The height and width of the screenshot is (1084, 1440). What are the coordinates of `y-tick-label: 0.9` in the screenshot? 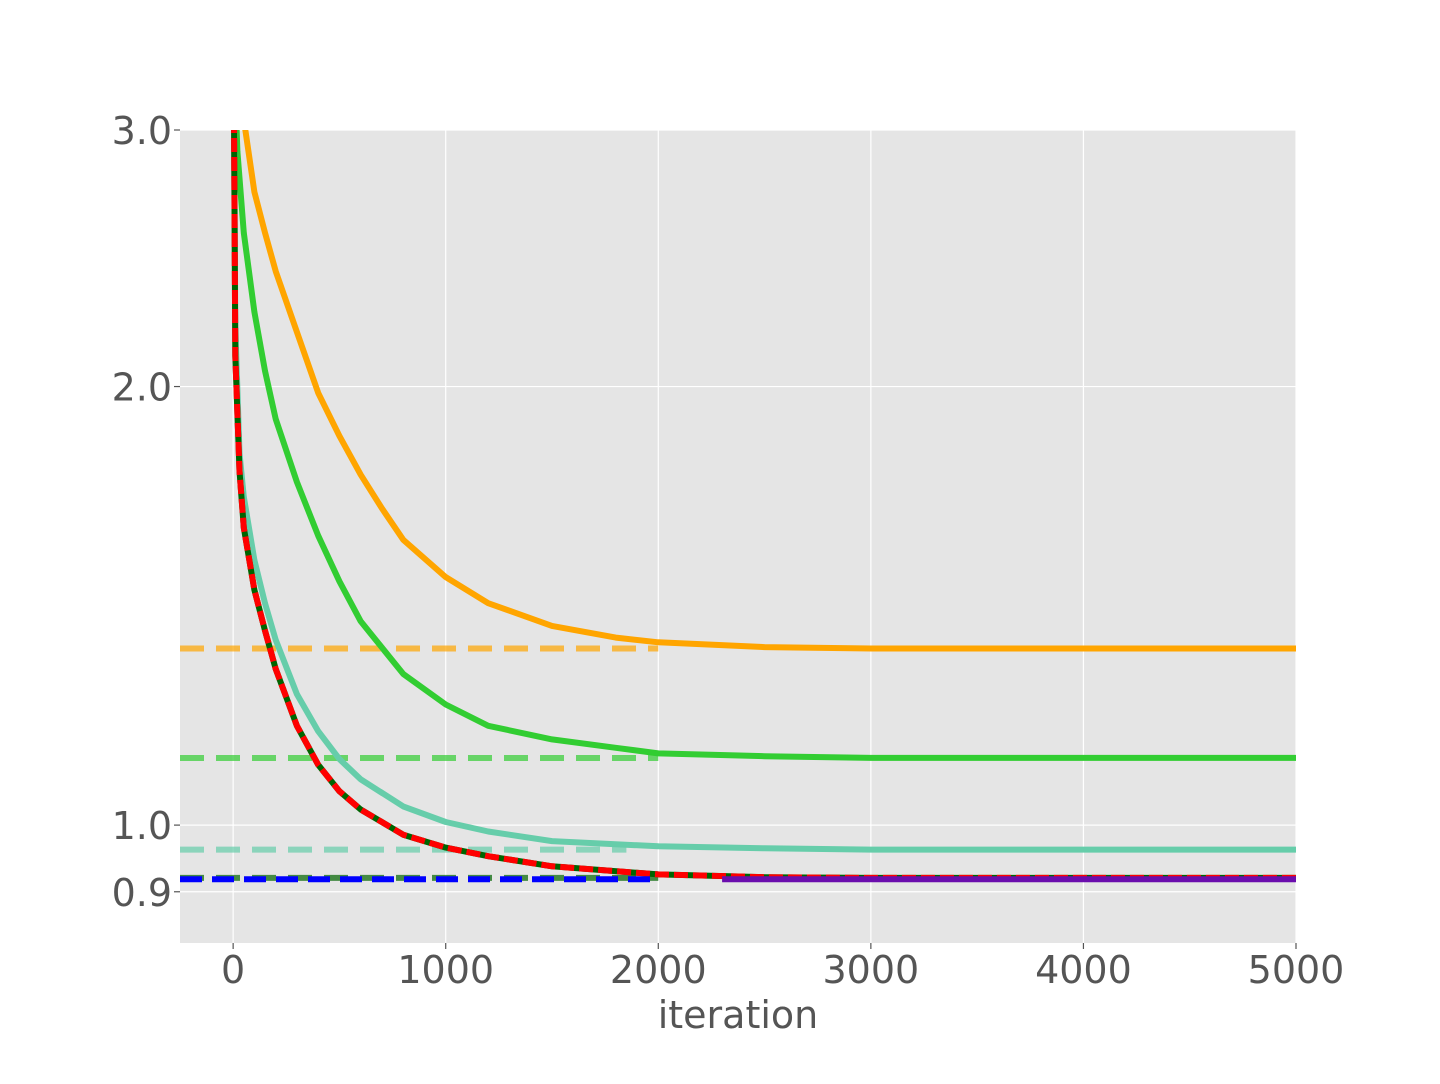 It's located at (142, 893).